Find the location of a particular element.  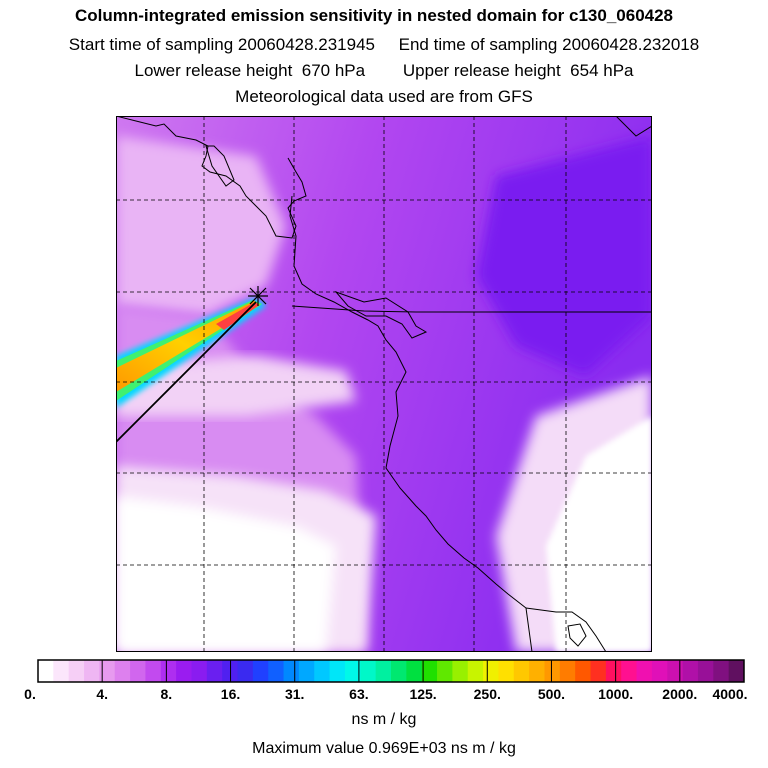

field-low-west is located at coordinates (201, 226).